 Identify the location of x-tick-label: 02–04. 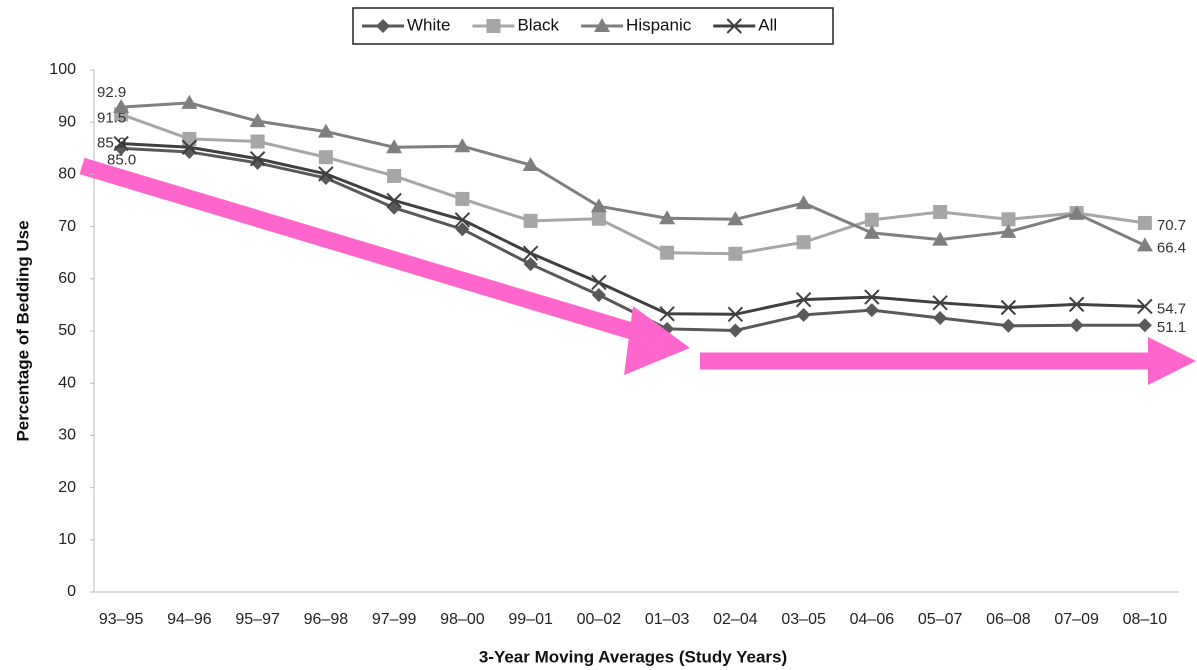
(735, 619).